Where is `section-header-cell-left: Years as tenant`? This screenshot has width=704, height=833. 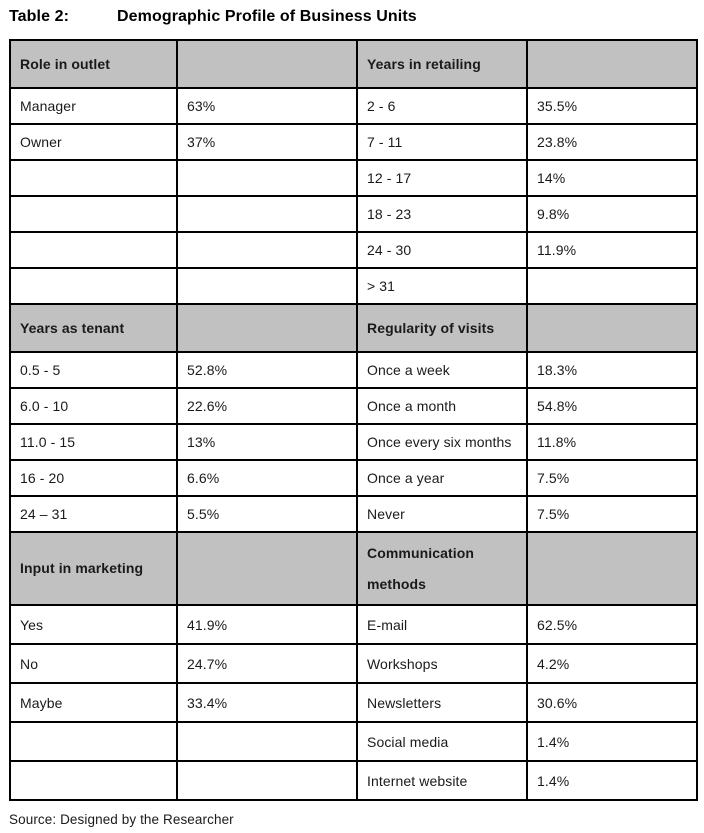 section-header-cell-left: Years as tenant is located at coordinates (93, 328).